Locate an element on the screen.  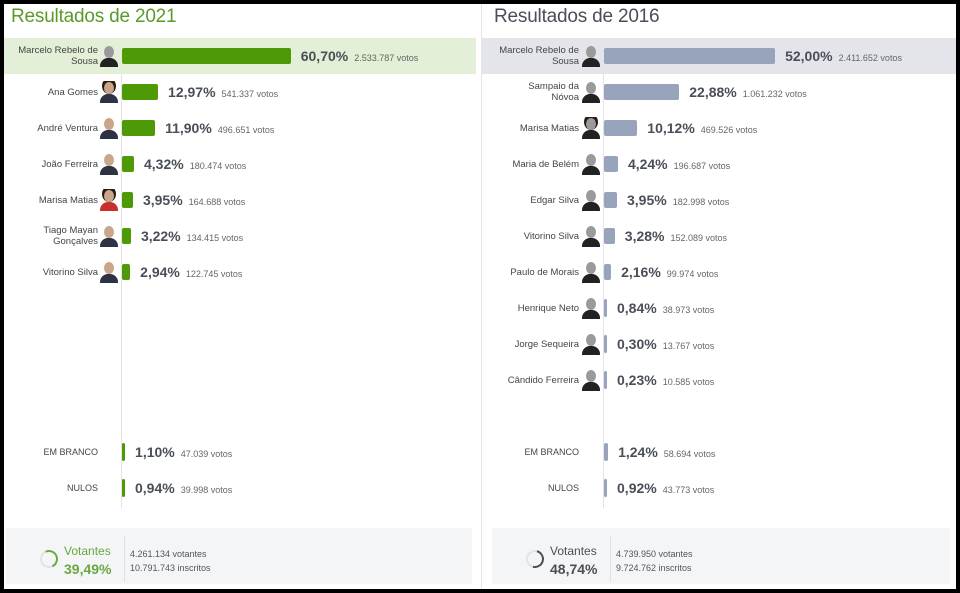
result-percentage: 3,95% 182.998 votos is located at coordinates (678, 200).